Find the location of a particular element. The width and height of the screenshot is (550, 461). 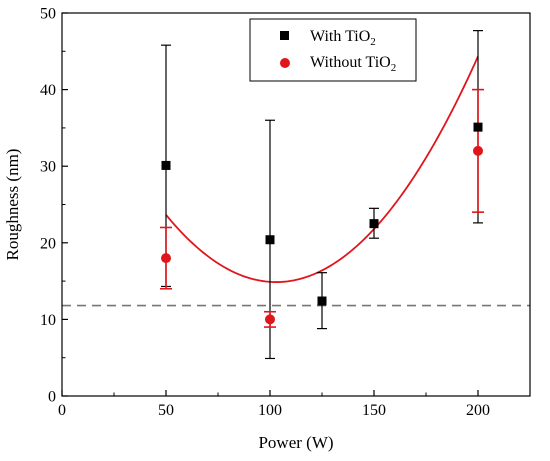

y-tick-label: 0 is located at coordinates (52, 397).